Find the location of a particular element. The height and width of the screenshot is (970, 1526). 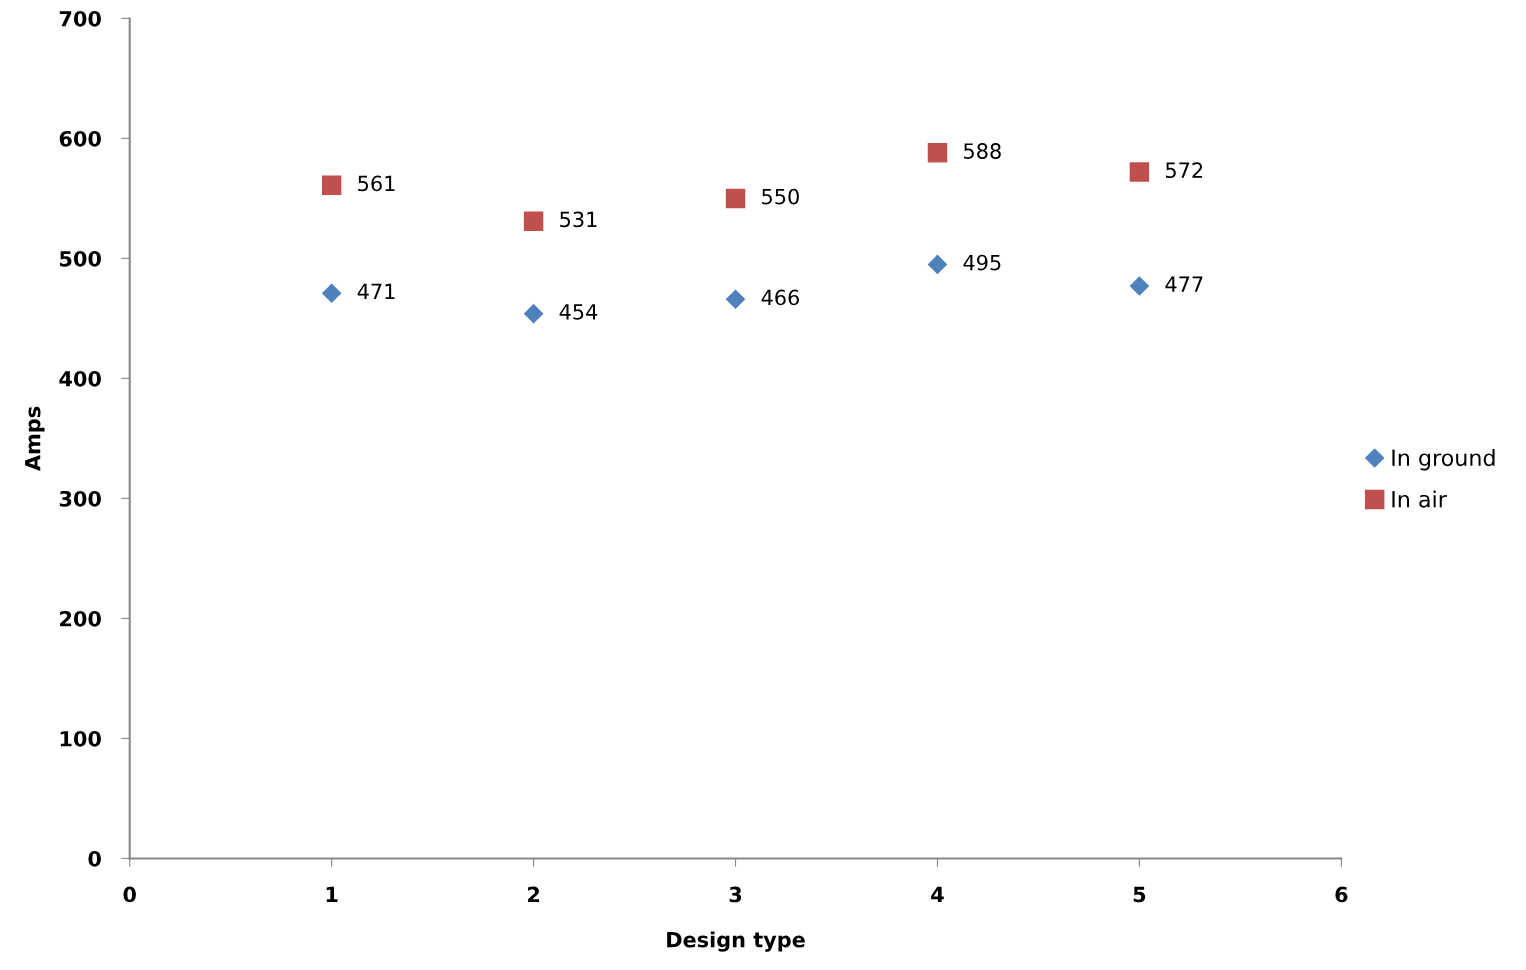

y-tick-label: 700 is located at coordinates (80, 18).